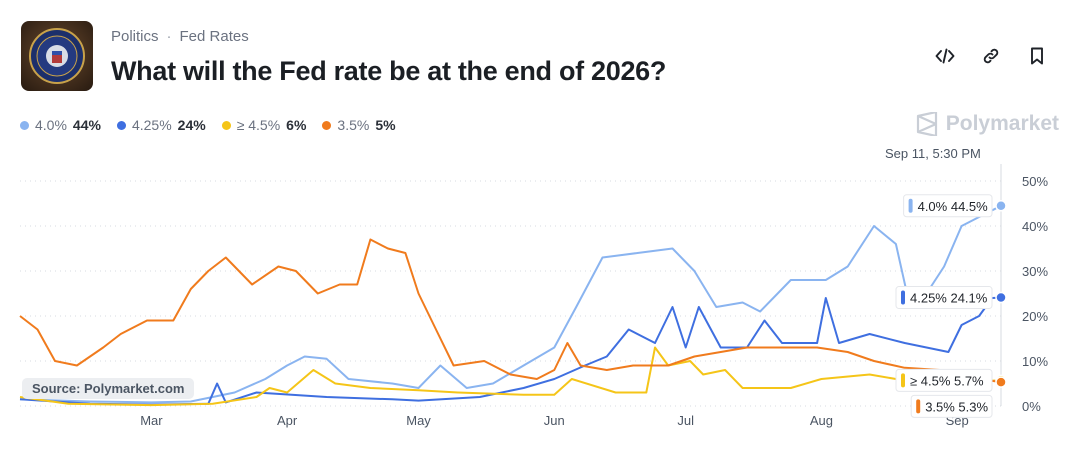 The height and width of the screenshot is (450, 1081). I want to click on breadcrumb-category: Politics, so click(135, 36).